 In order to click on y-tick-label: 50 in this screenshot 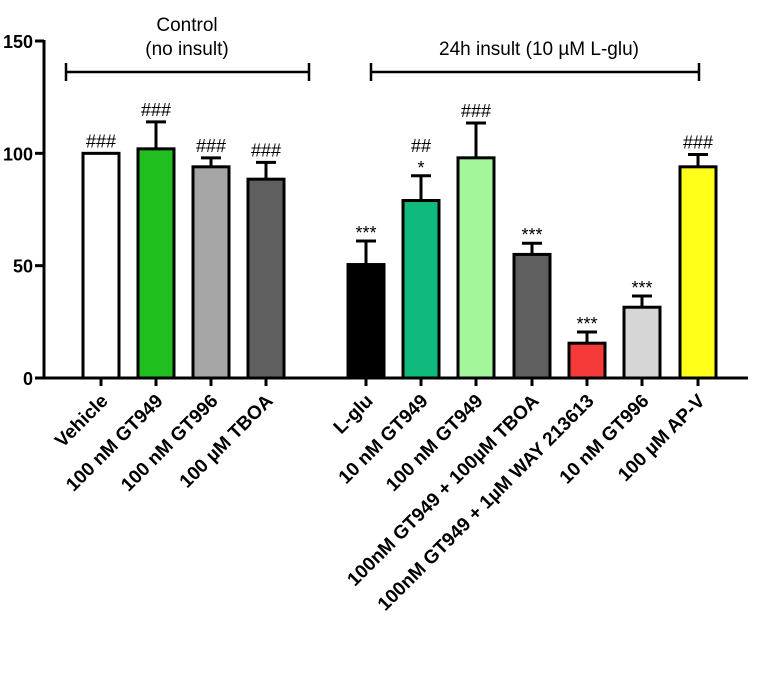, I will do `click(23, 267)`.